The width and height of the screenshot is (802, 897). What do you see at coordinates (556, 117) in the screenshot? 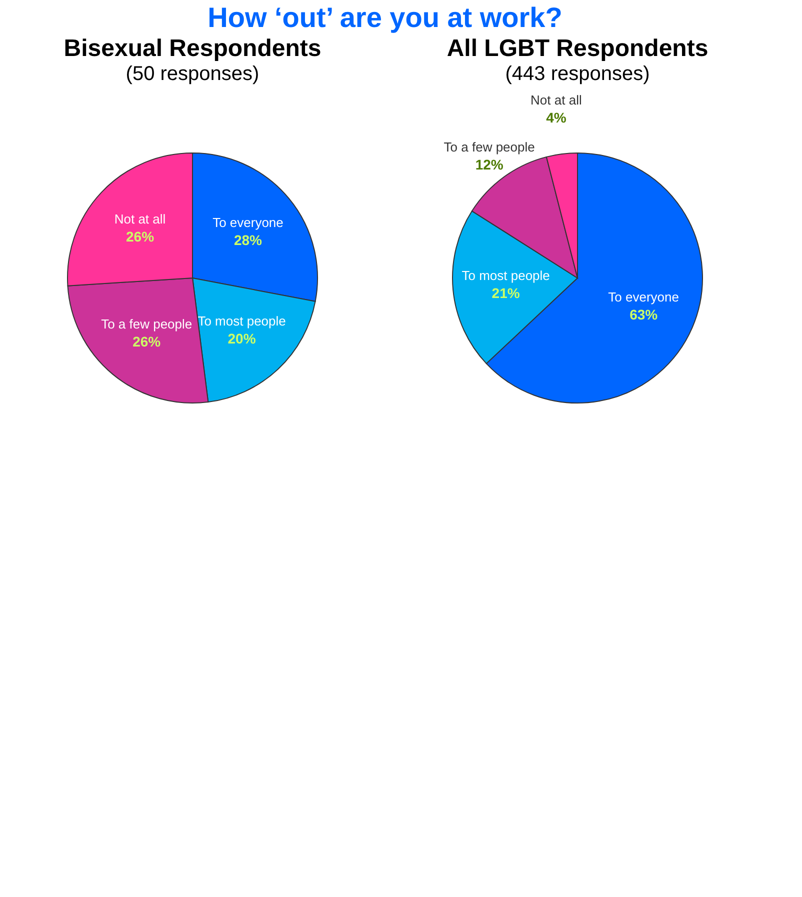
I see `data-label: 4%` at bounding box center [556, 117].